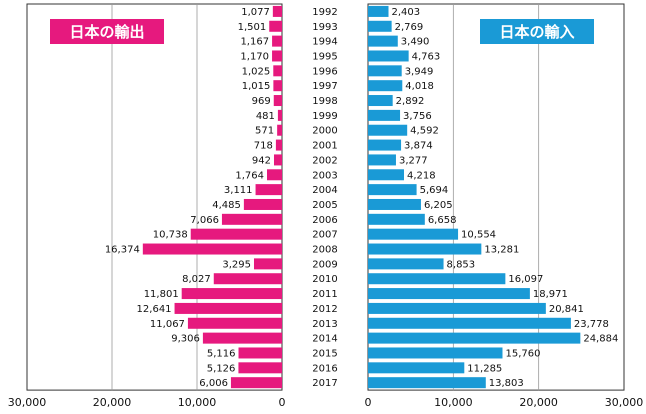  What do you see at coordinates (256, 86) in the screenshot?
I see `export-value-label-1997: 1,015` at bounding box center [256, 86].